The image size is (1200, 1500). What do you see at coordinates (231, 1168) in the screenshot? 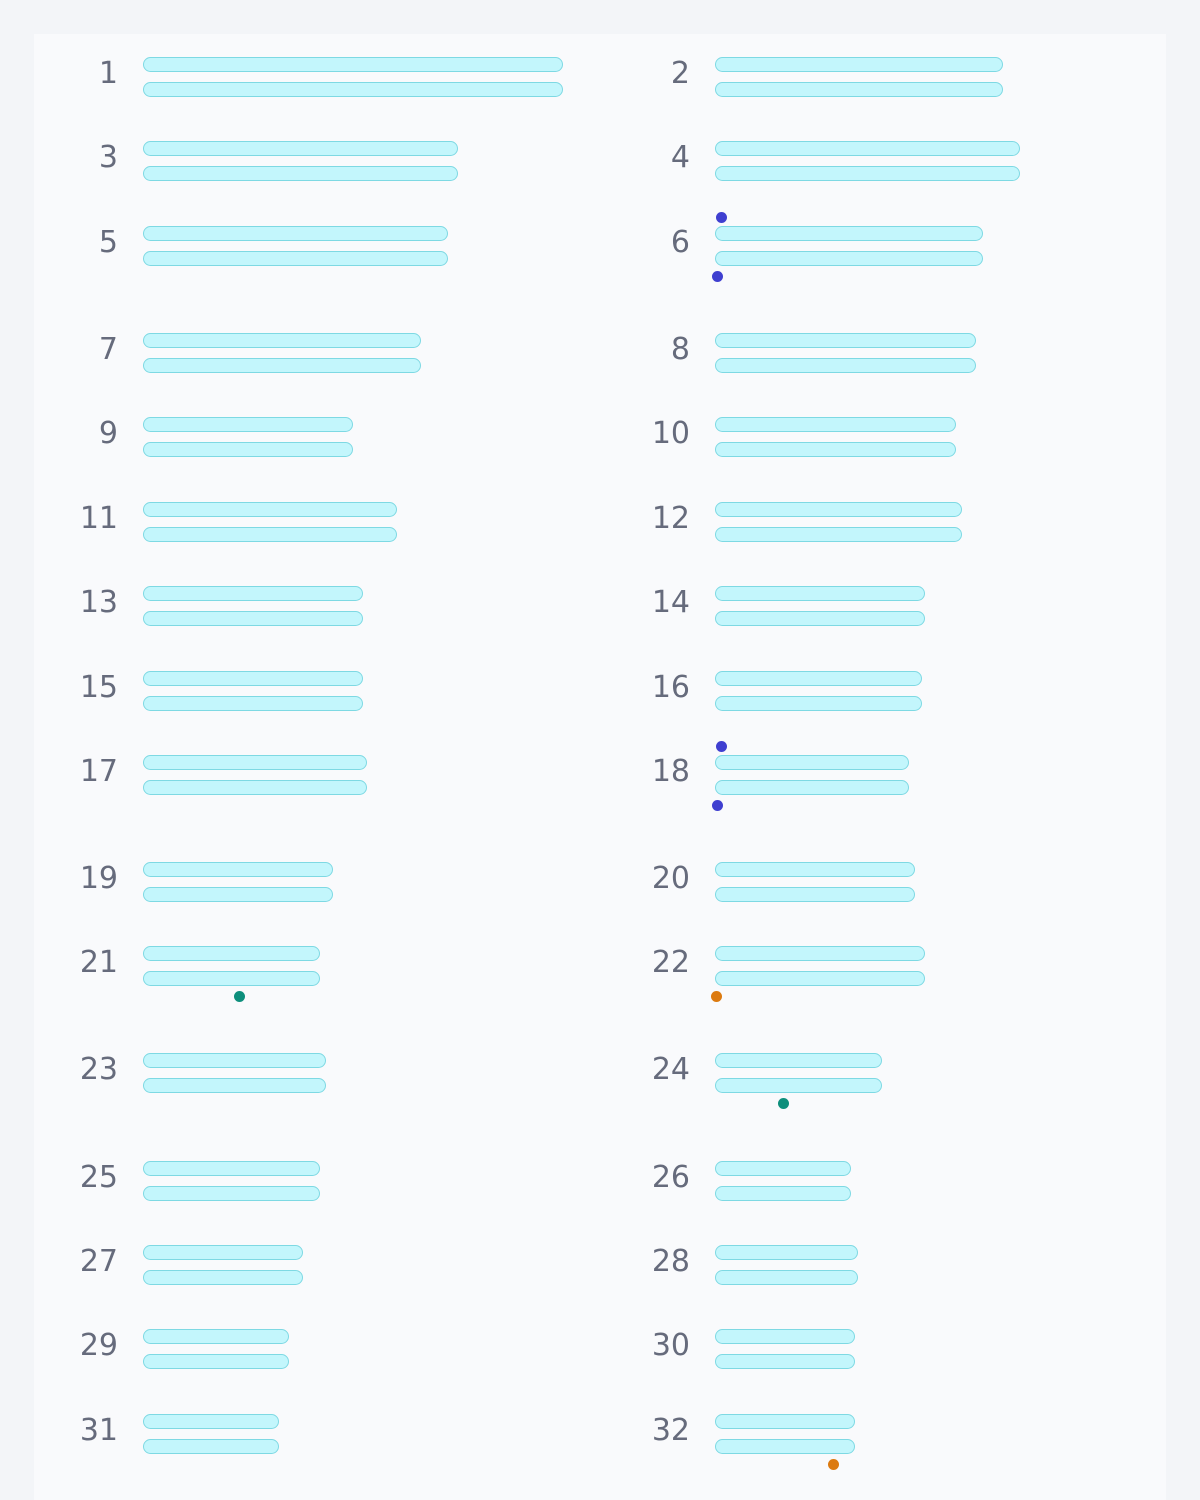
I see `chromatid-25-a` at bounding box center [231, 1168].